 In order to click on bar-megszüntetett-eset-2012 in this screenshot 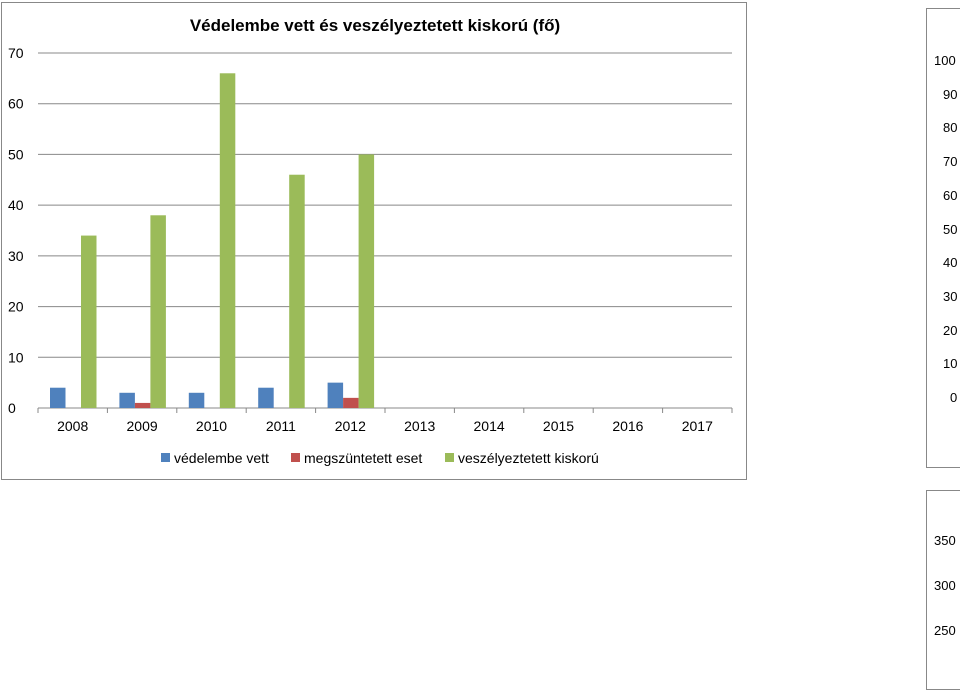, I will do `click(351, 402)`.